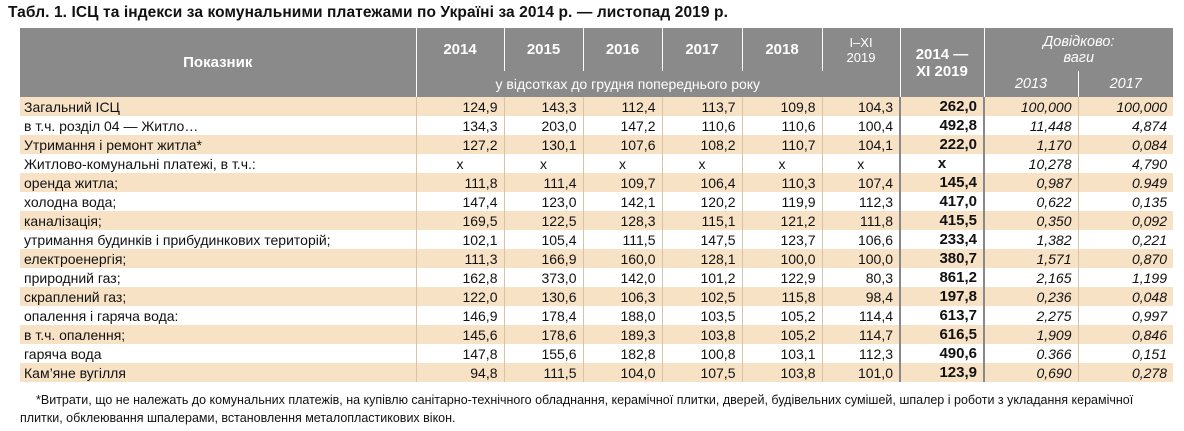  Describe the element at coordinates (460, 315) in the screenshot. I see `row-value: 146,9` at that location.